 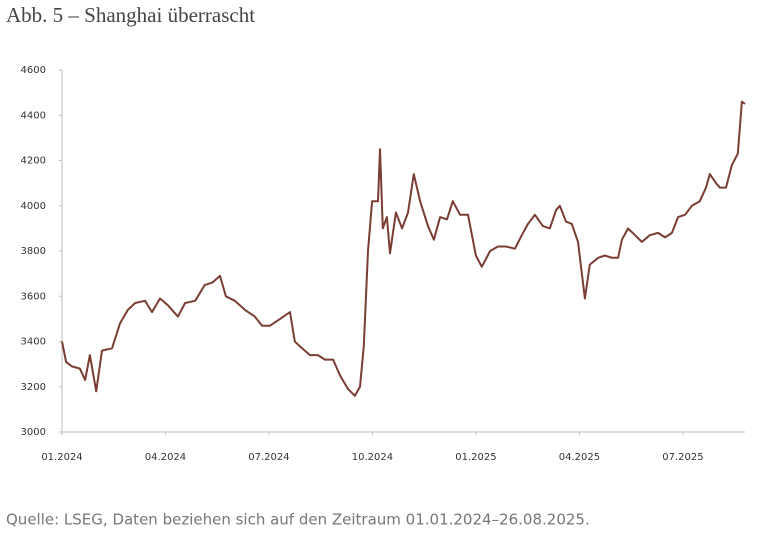 I want to click on x-tick-label: 04.2025, so click(x=579, y=457).